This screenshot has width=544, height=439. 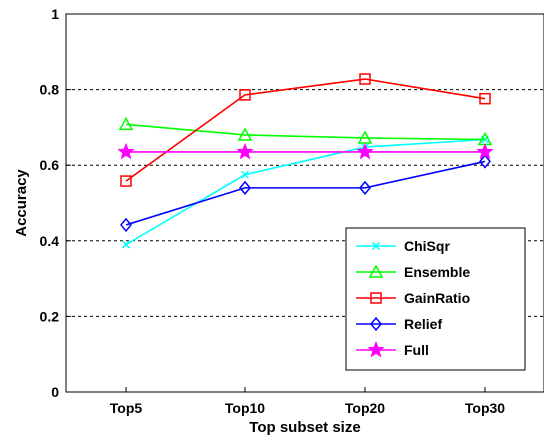 I want to click on legend-label-ensemble: Ensemble, so click(x=437, y=272).